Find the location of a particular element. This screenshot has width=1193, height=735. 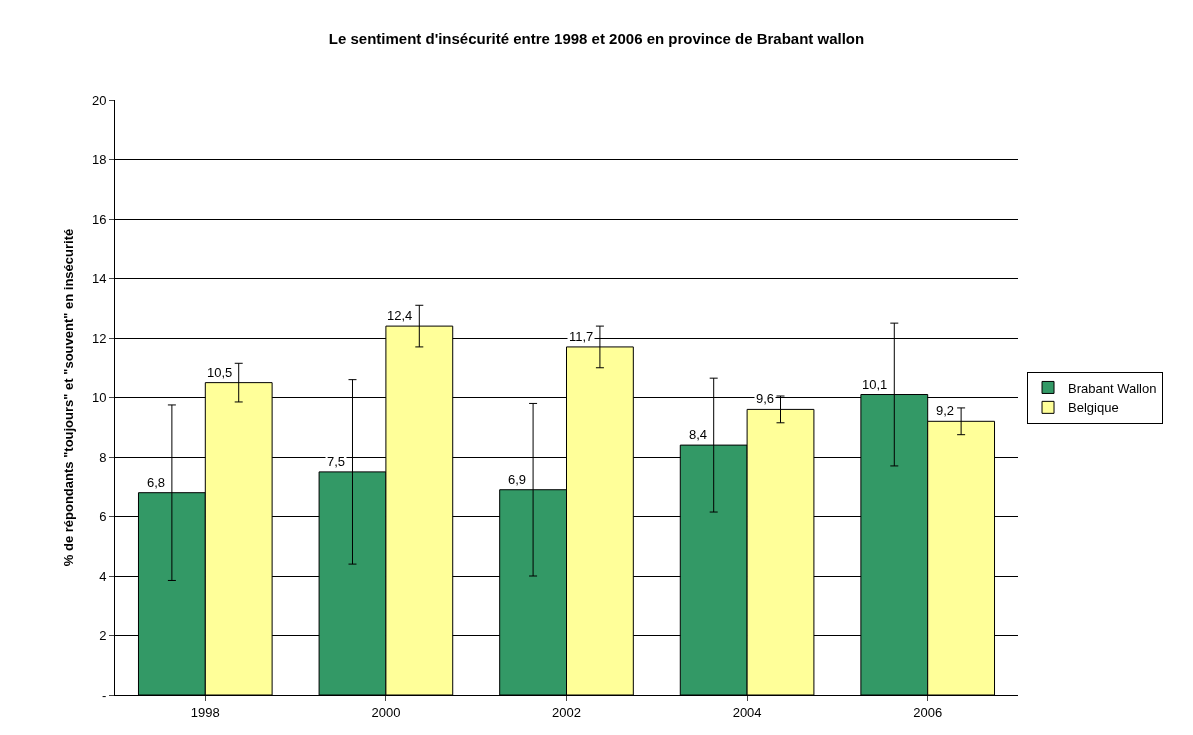

y-axis-title: % de répondants "toujours" et "souvent" en insécurité is located at coordinates (68, 397).